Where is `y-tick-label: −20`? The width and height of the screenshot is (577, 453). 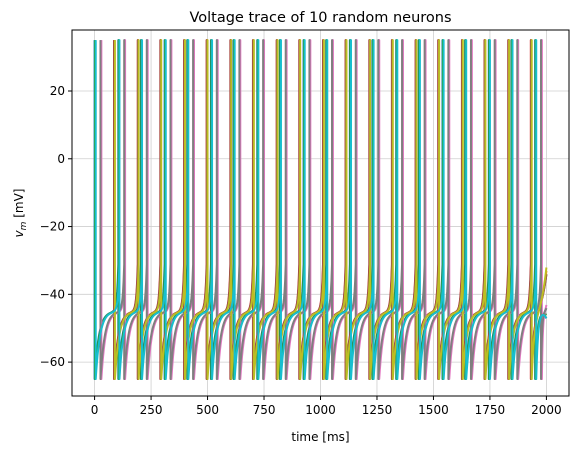
y-tick-label: −20 is located at coordinates (52, 227).